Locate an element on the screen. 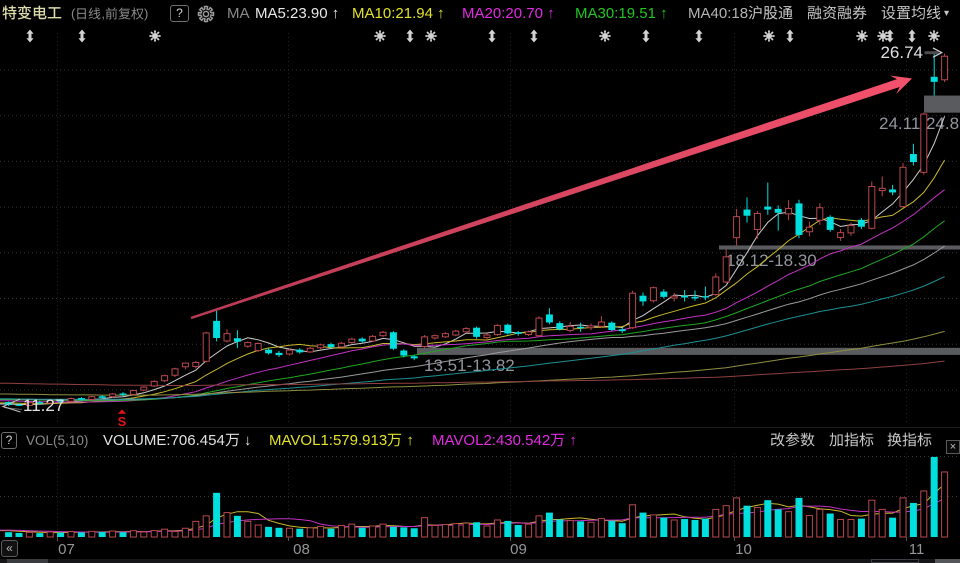 This screenshot has width=960, height=563. margin-trading-button is located at coordinates (837, 13).